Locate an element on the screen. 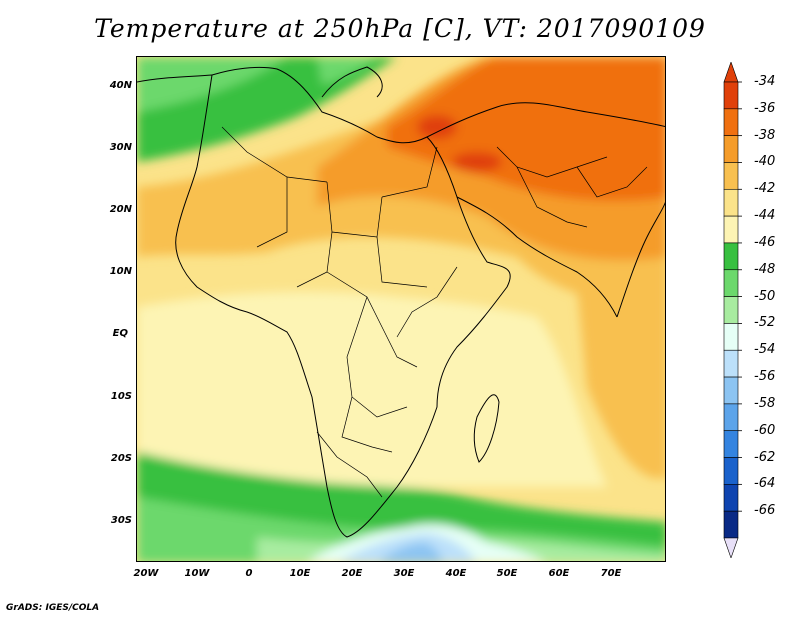 The height and width of the screenshot is (618, 800). colorbar-label: -58 is located at coordinates (765, 403).